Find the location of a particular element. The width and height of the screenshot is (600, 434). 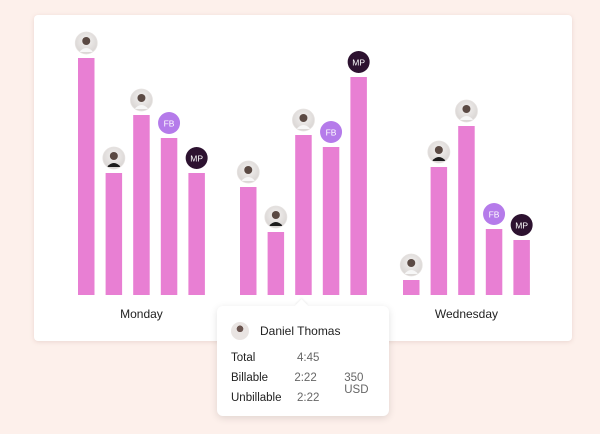

row-label: Unbillable is located at coordinates (256, 398).